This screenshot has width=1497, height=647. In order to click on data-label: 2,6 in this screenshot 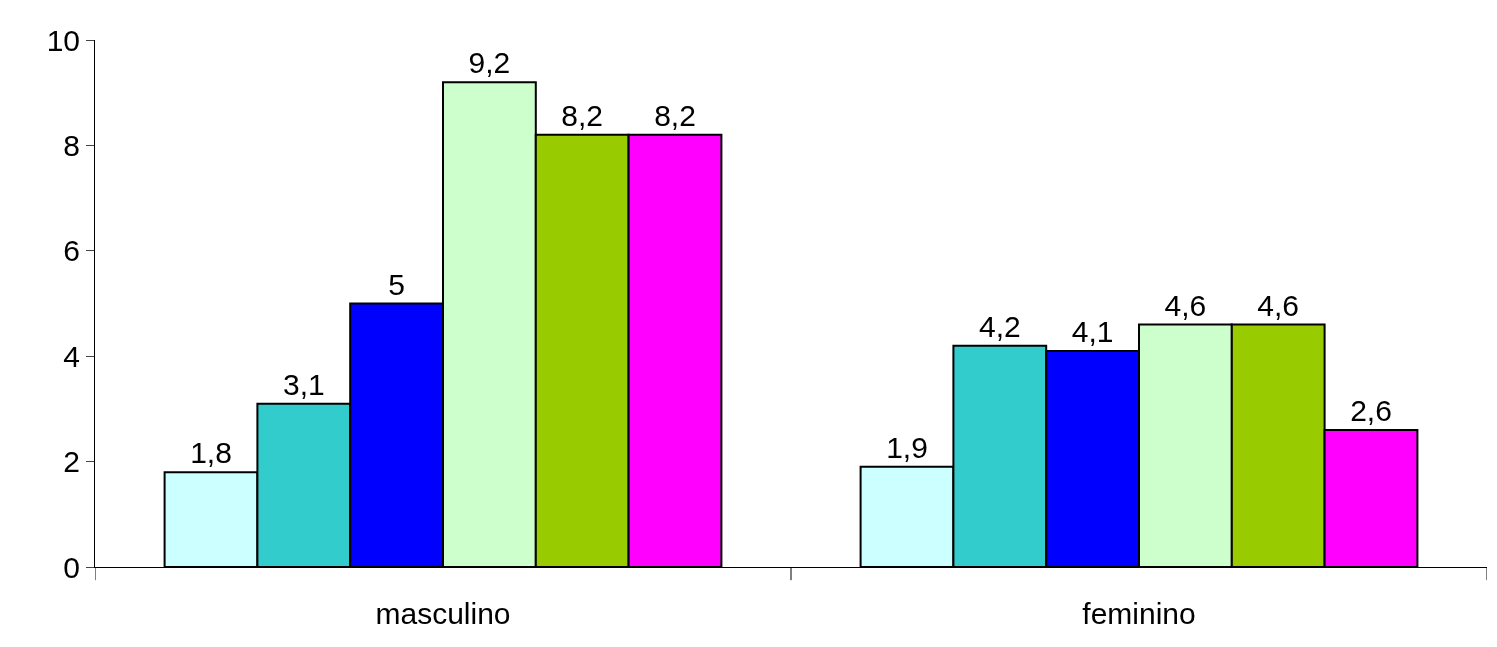, I will do `click(1371, 410)`.